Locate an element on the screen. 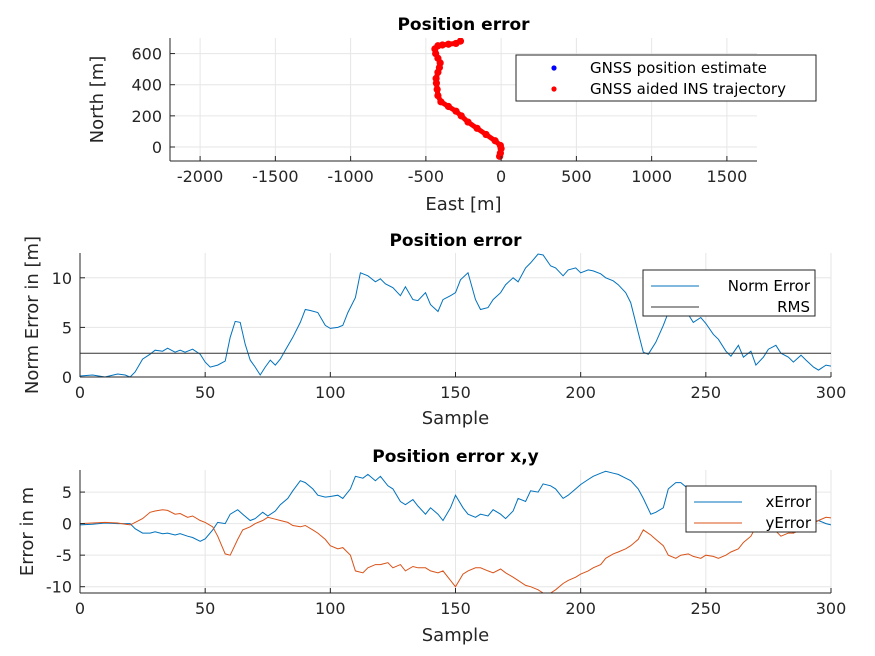 This screenshot has height=656, width=875. trajectory-line is located at coordinates (468, 98).